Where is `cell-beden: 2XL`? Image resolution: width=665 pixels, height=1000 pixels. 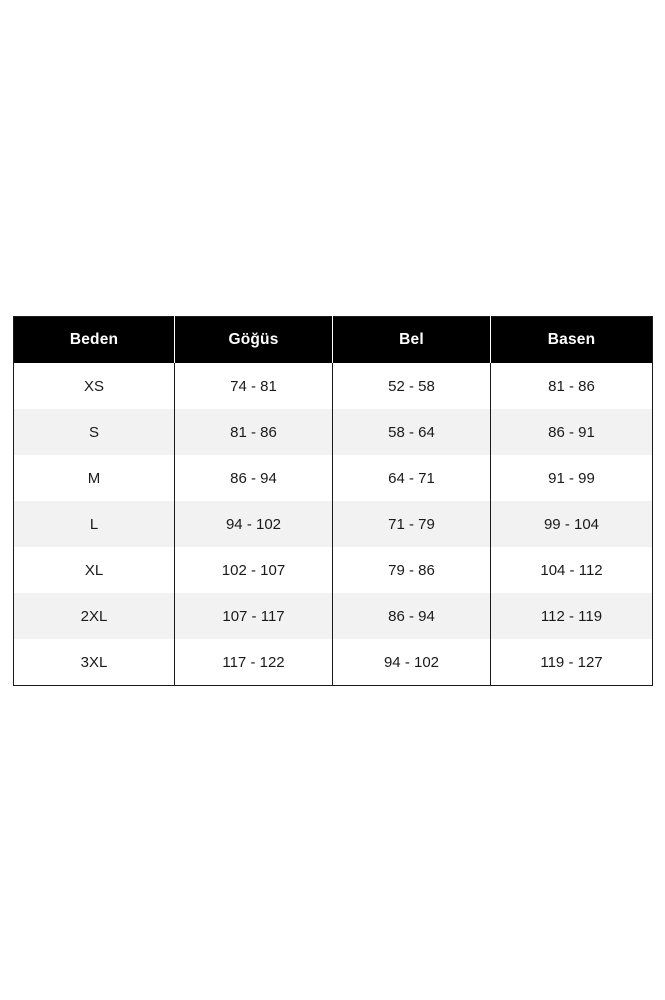
cell-beden: 2XL is located at coordinates (94, 616).